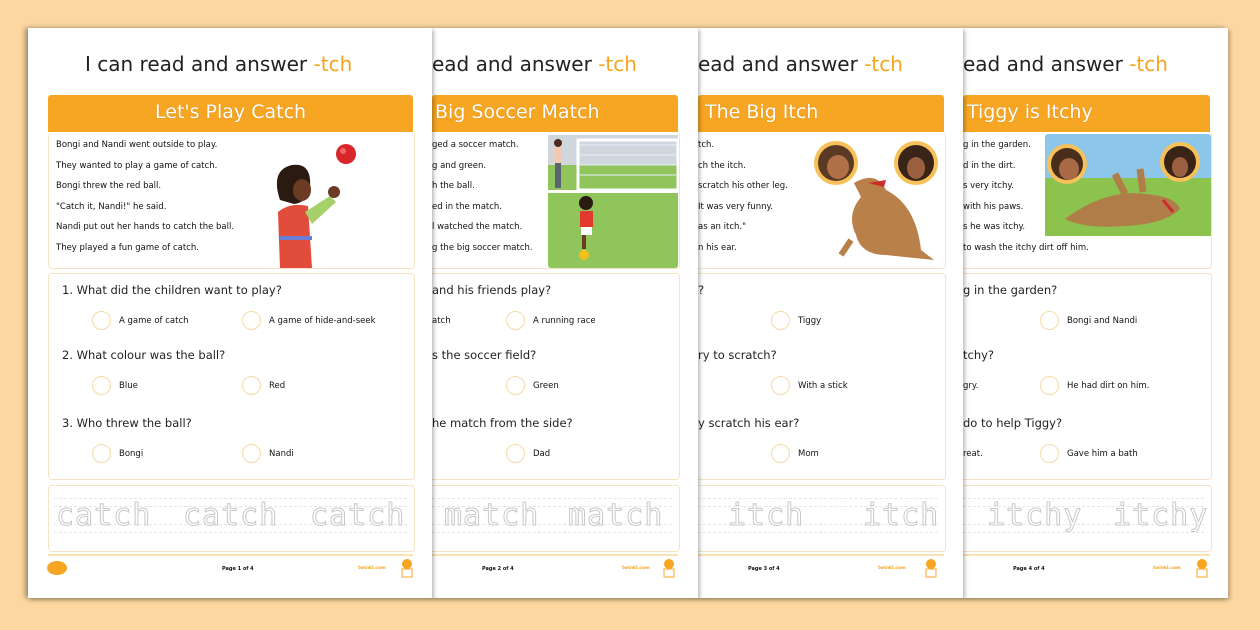  What do you see at coordinates (492, 290) in the screenshot?
I see `question-text: and his friends play?` at bounding box center [492, 290].